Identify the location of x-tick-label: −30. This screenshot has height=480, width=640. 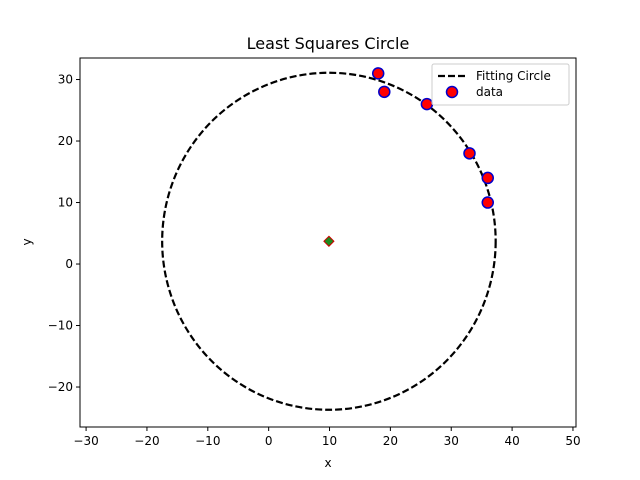
(85, 441).